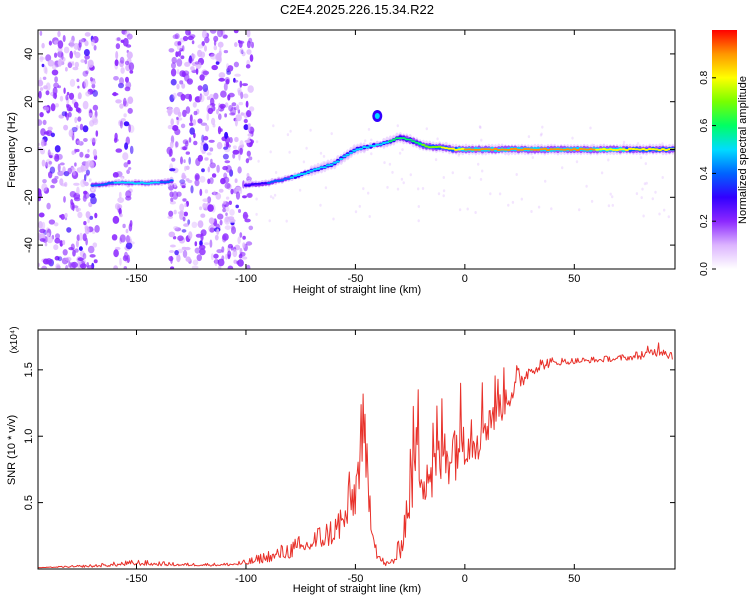 The width and height of the screenshot is (750, 600). Describe the element at coordinates (29, 436) in the screenshot. I see `y-tick-label: 1.0` at that location.